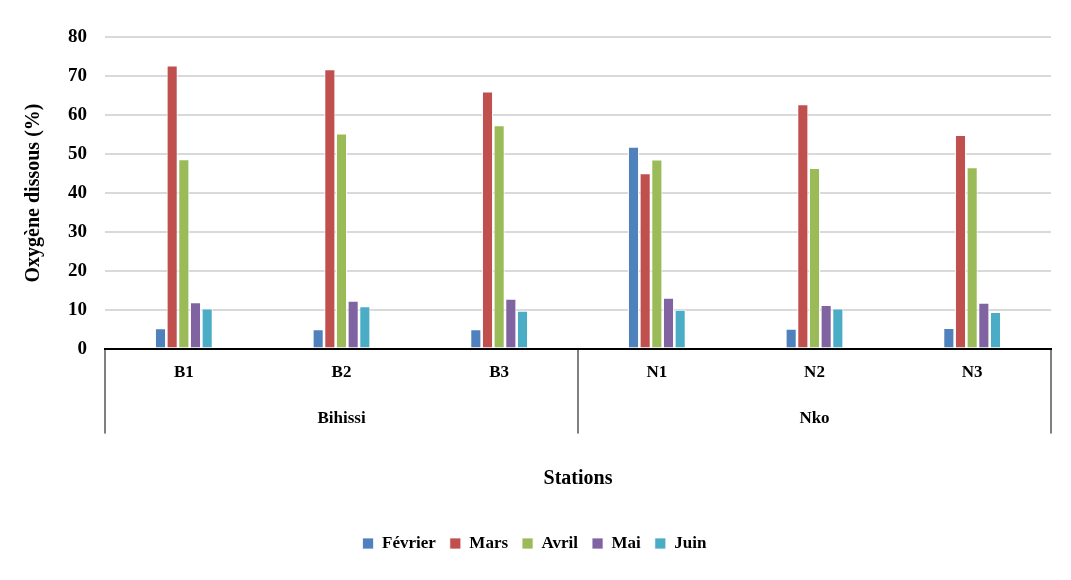 The width and height of the screenshot is (1071, 580). Describe the element at coordinates (77, 191) in the screenshot. I see `y-tick-label: 40` at that location.